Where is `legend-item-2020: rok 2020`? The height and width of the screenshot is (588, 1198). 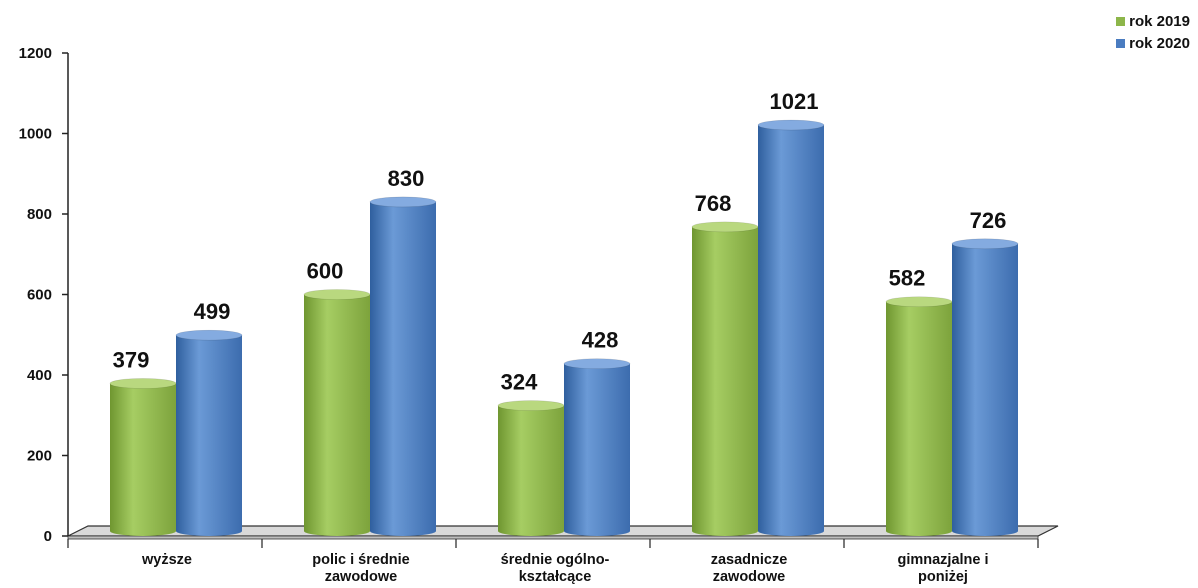 legend-item-2020: rok 2020 is located at coordinates (1153, 43).